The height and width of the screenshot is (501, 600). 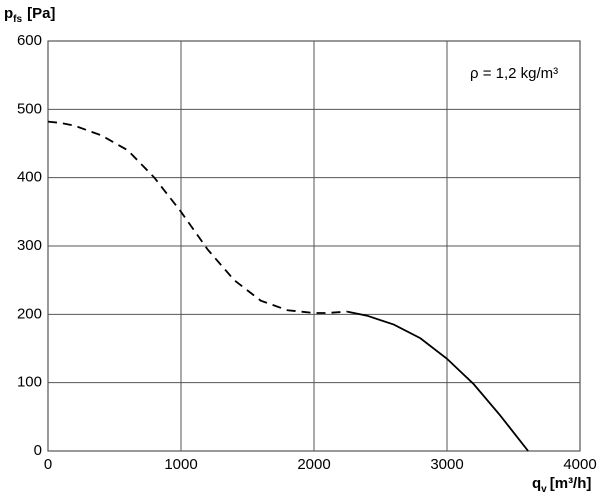 What do you see at coordinates (29, 15) in the screenshot?
I see `y-axis-label: pfs [Pa]` at bounding box center [29, 15].